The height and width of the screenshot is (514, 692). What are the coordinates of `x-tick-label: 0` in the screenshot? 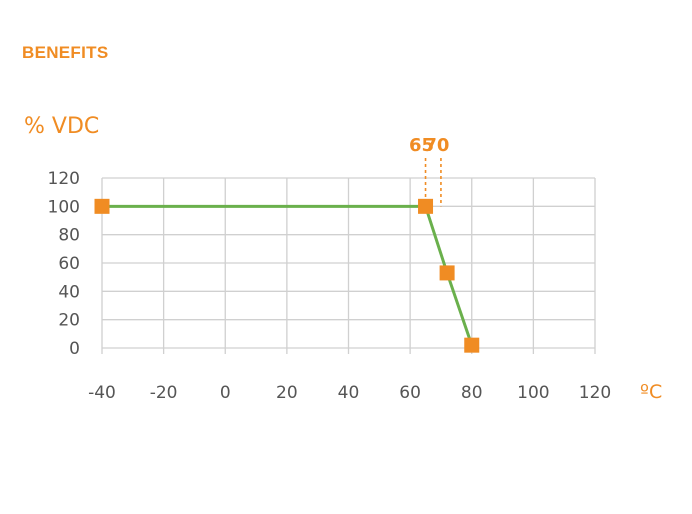 It's located at (225, 393).